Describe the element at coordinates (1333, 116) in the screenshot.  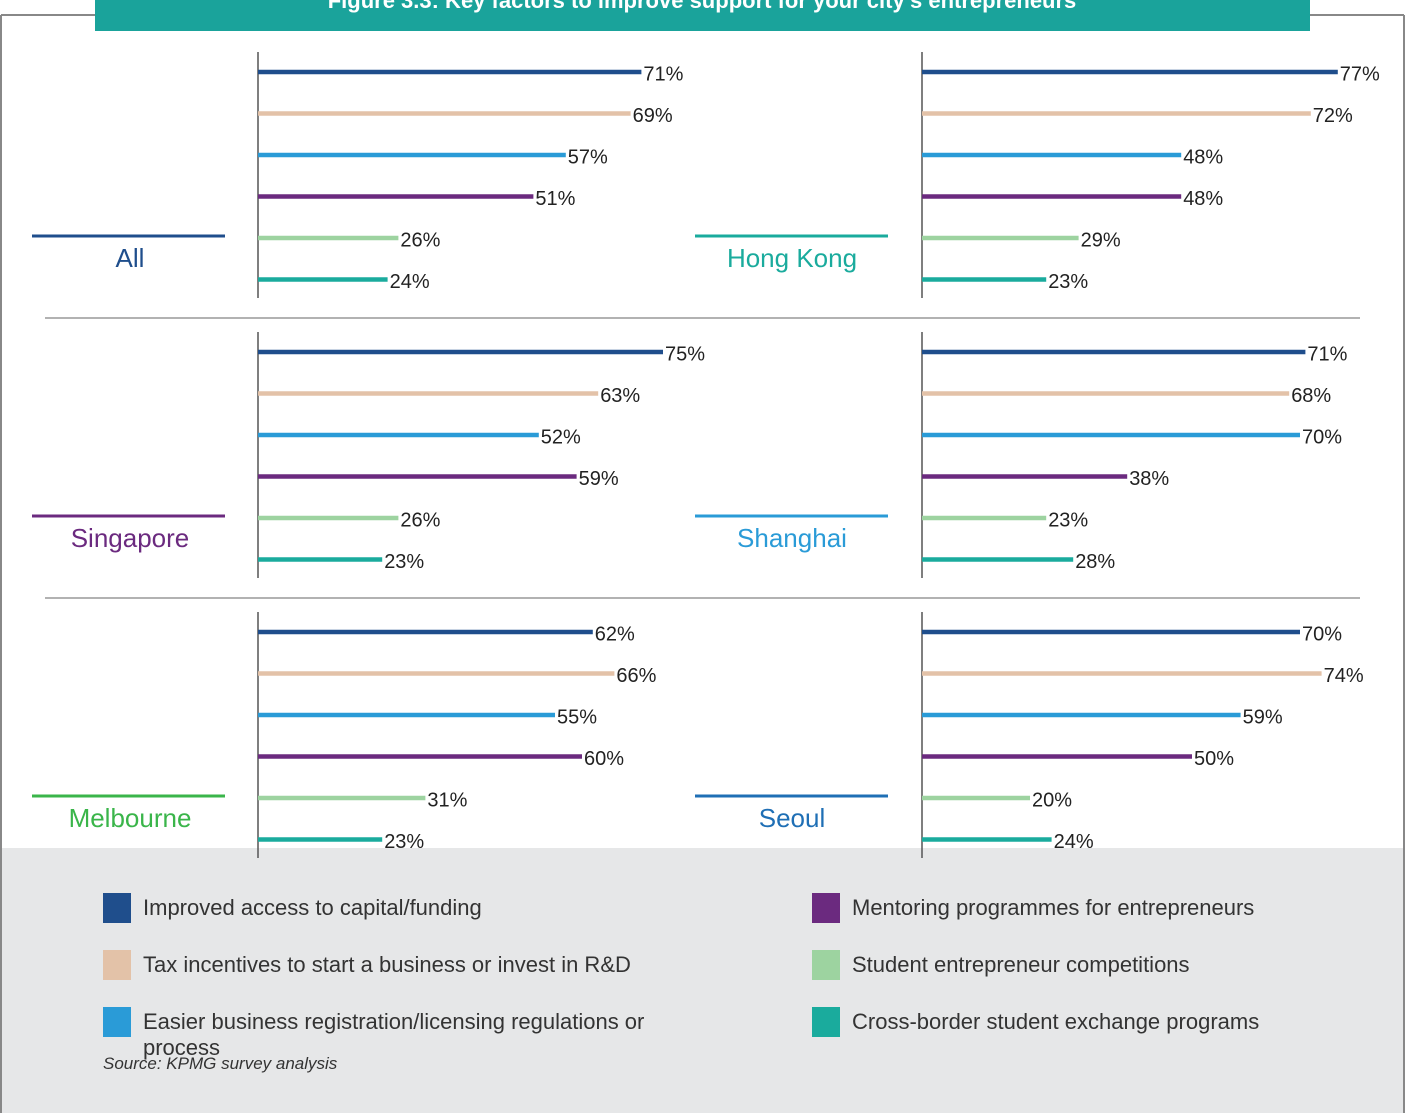
I see `value-label: 72%` at that location.